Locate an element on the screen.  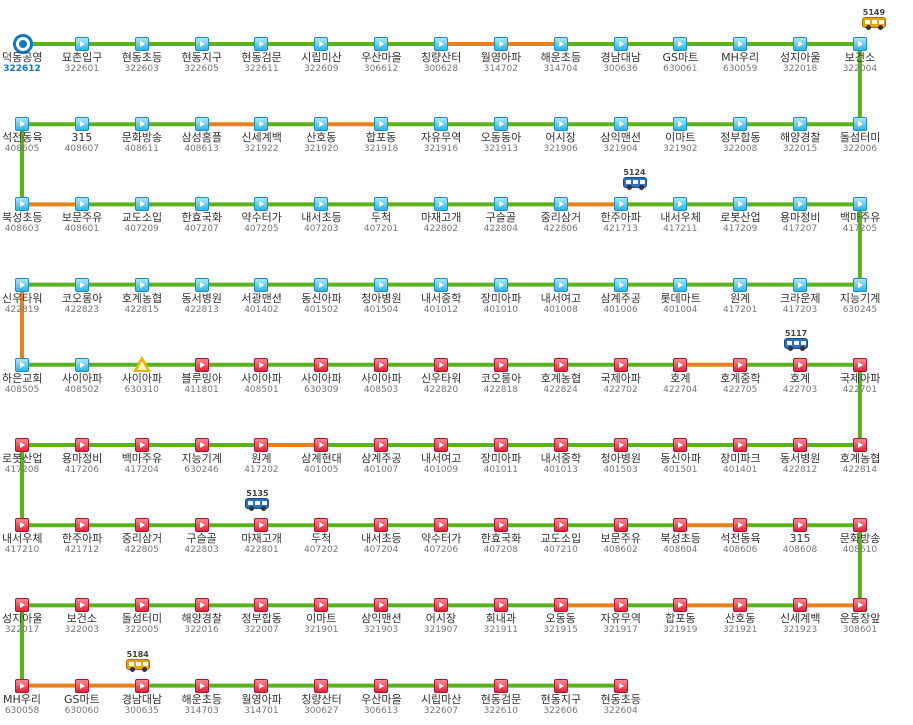
bus-stop: 이마트 321901 is located at coordinates (343, 622).